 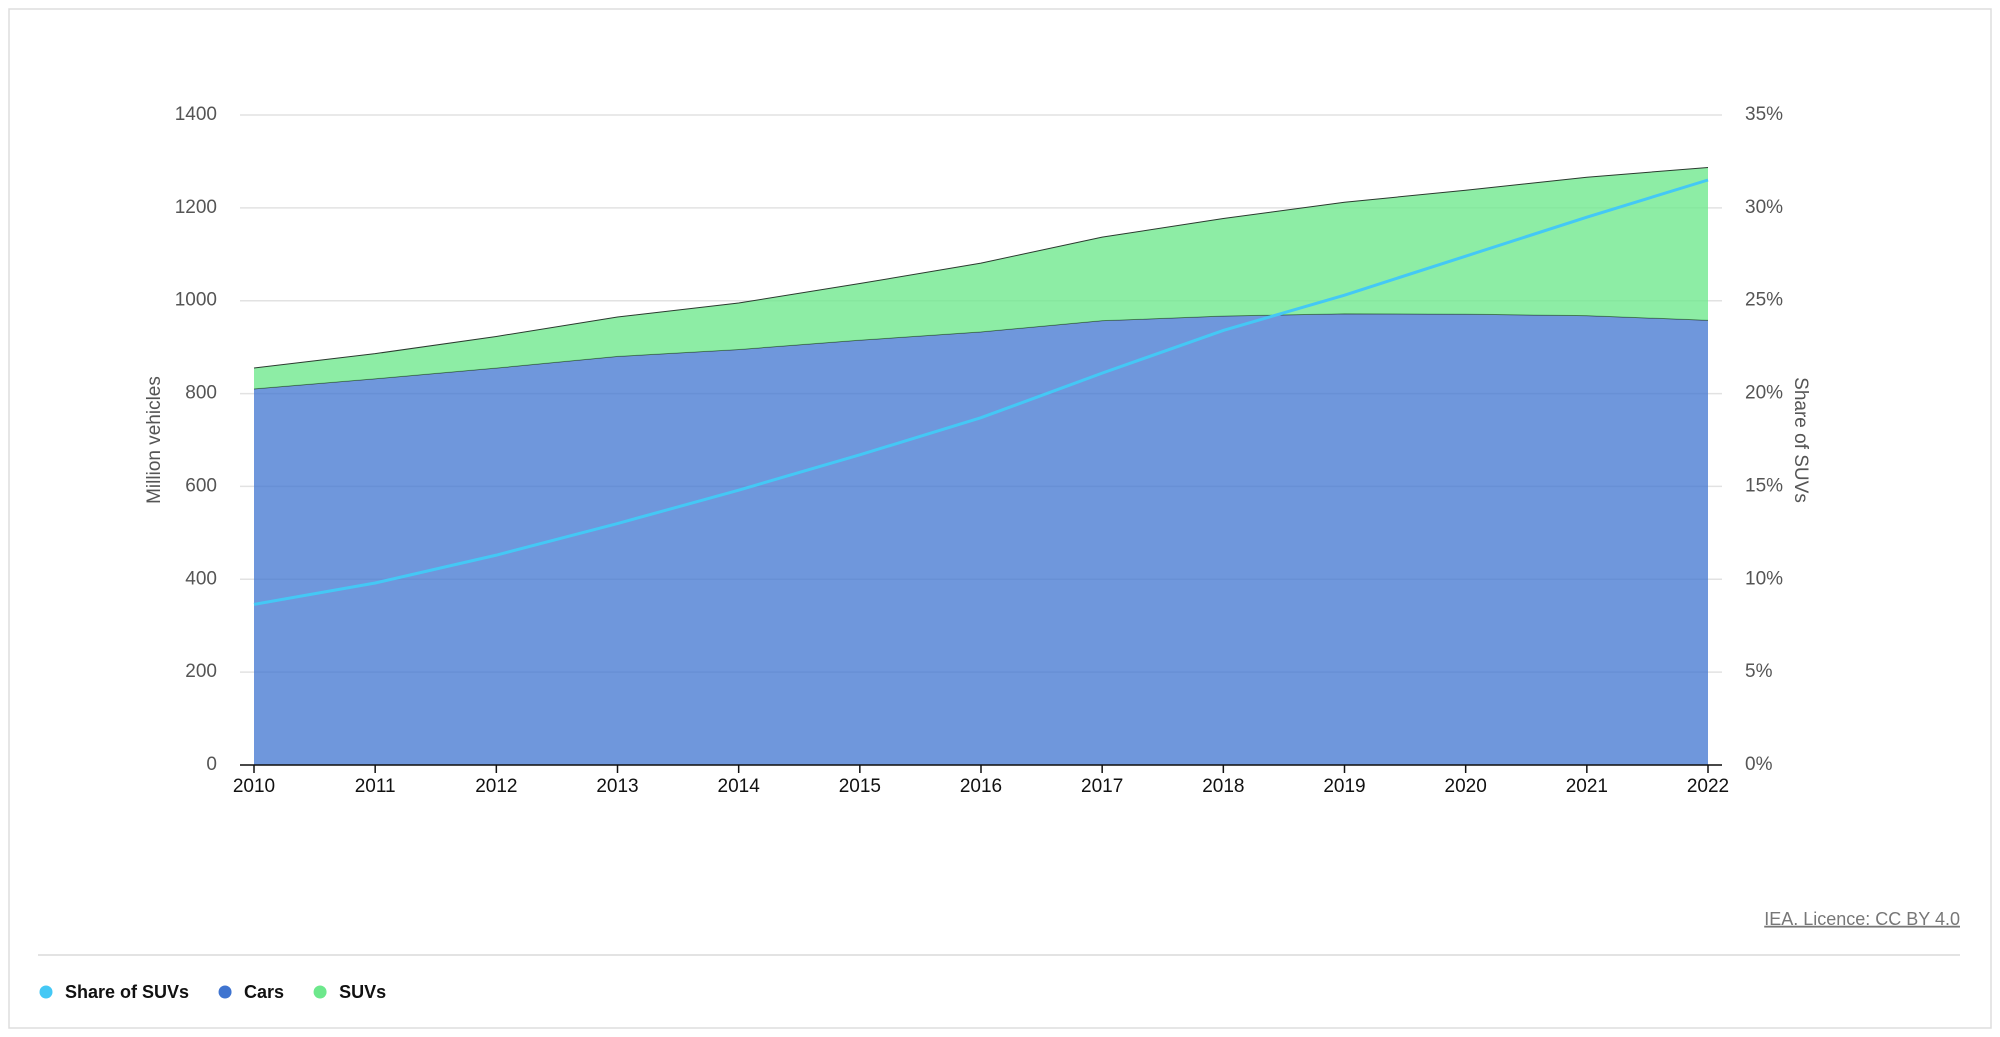 What do you see at coordinates (254, 786) in the screenshot?
I see `x-tick-label: 2010` at bounding box center [254, 786].